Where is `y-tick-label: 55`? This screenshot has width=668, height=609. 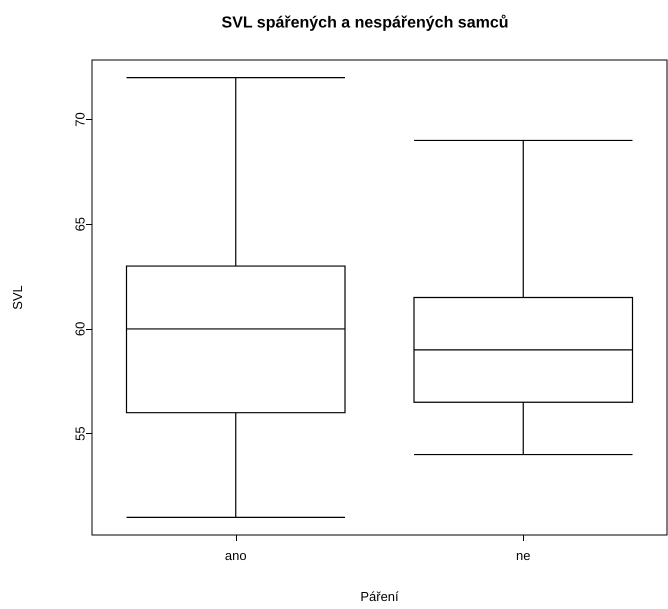 y-tick-label: 55 is located at coordinates (80, 433).